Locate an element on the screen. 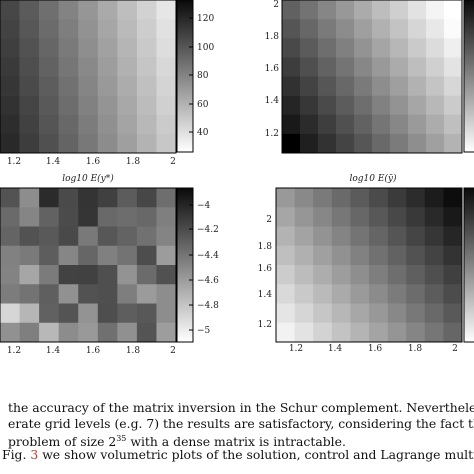 Image resolution: width=474 pixels, height=474 pixels. cb-tick: 80 is located at coordinates (203, 76).